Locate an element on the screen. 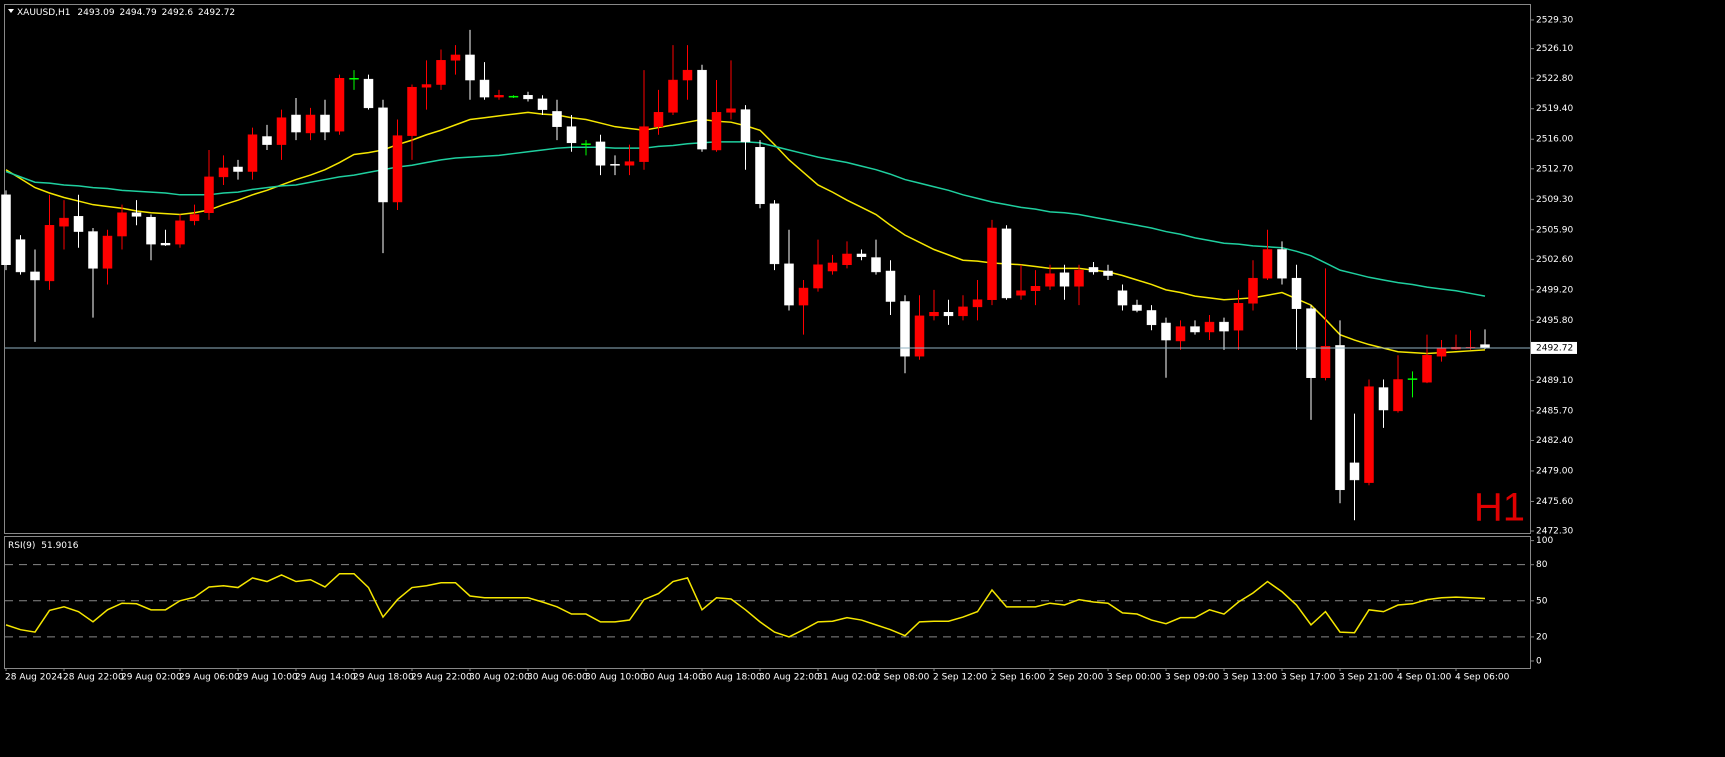 The width and height of the screenshot is (1725, 757). x-tick-label: 29 Aug 10:00 is located at coordinates (267, 678).